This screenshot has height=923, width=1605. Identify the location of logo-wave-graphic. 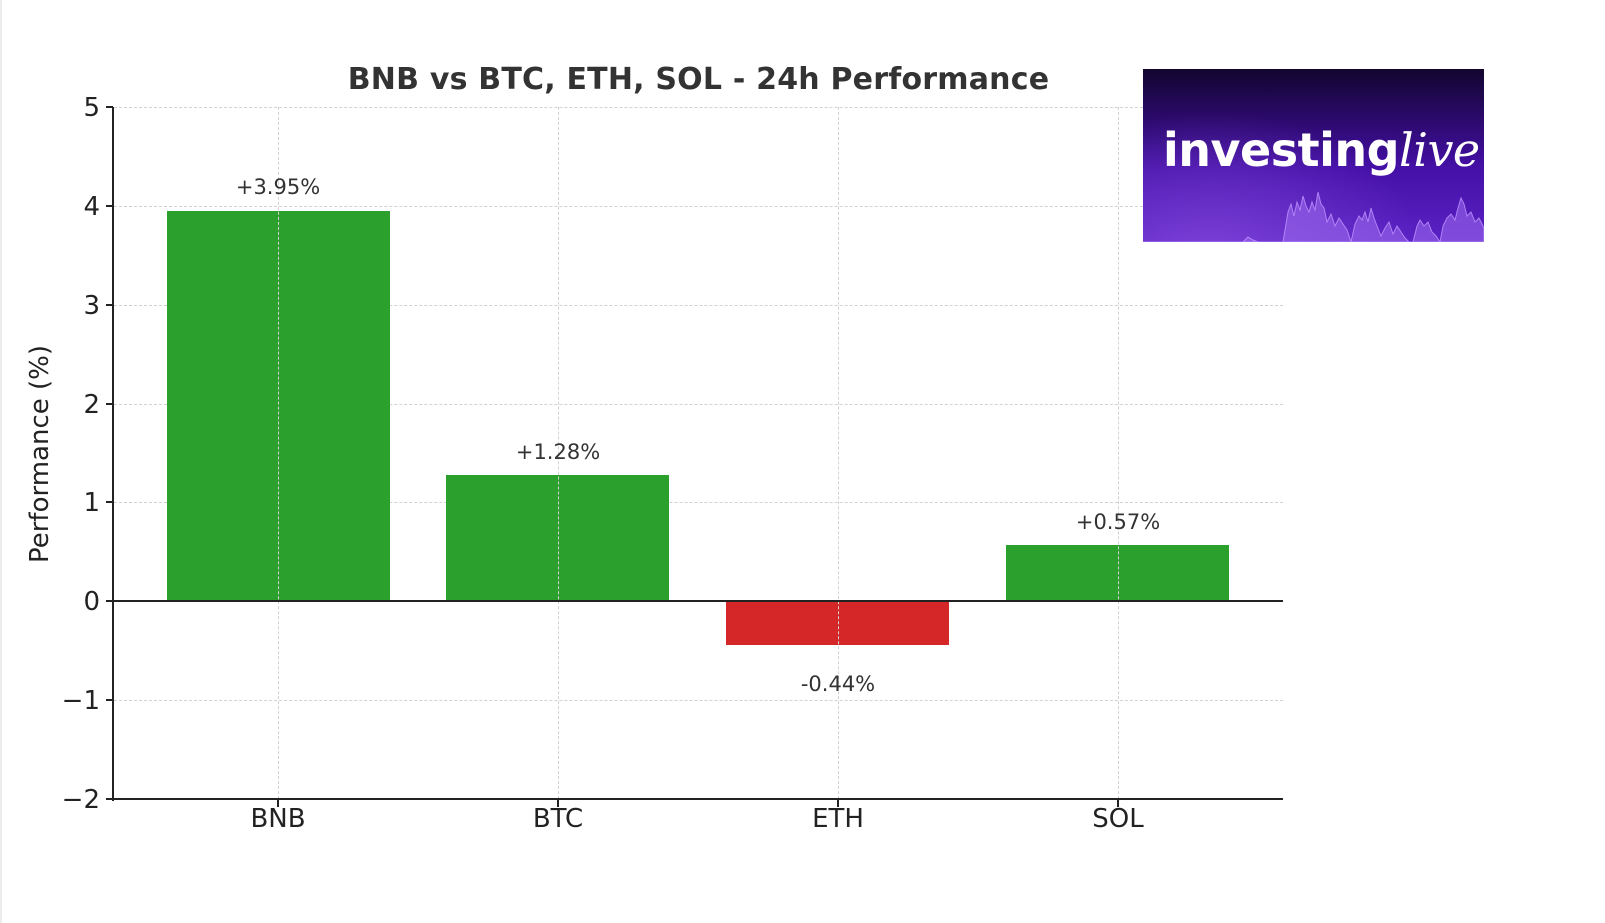
(1313, 216).